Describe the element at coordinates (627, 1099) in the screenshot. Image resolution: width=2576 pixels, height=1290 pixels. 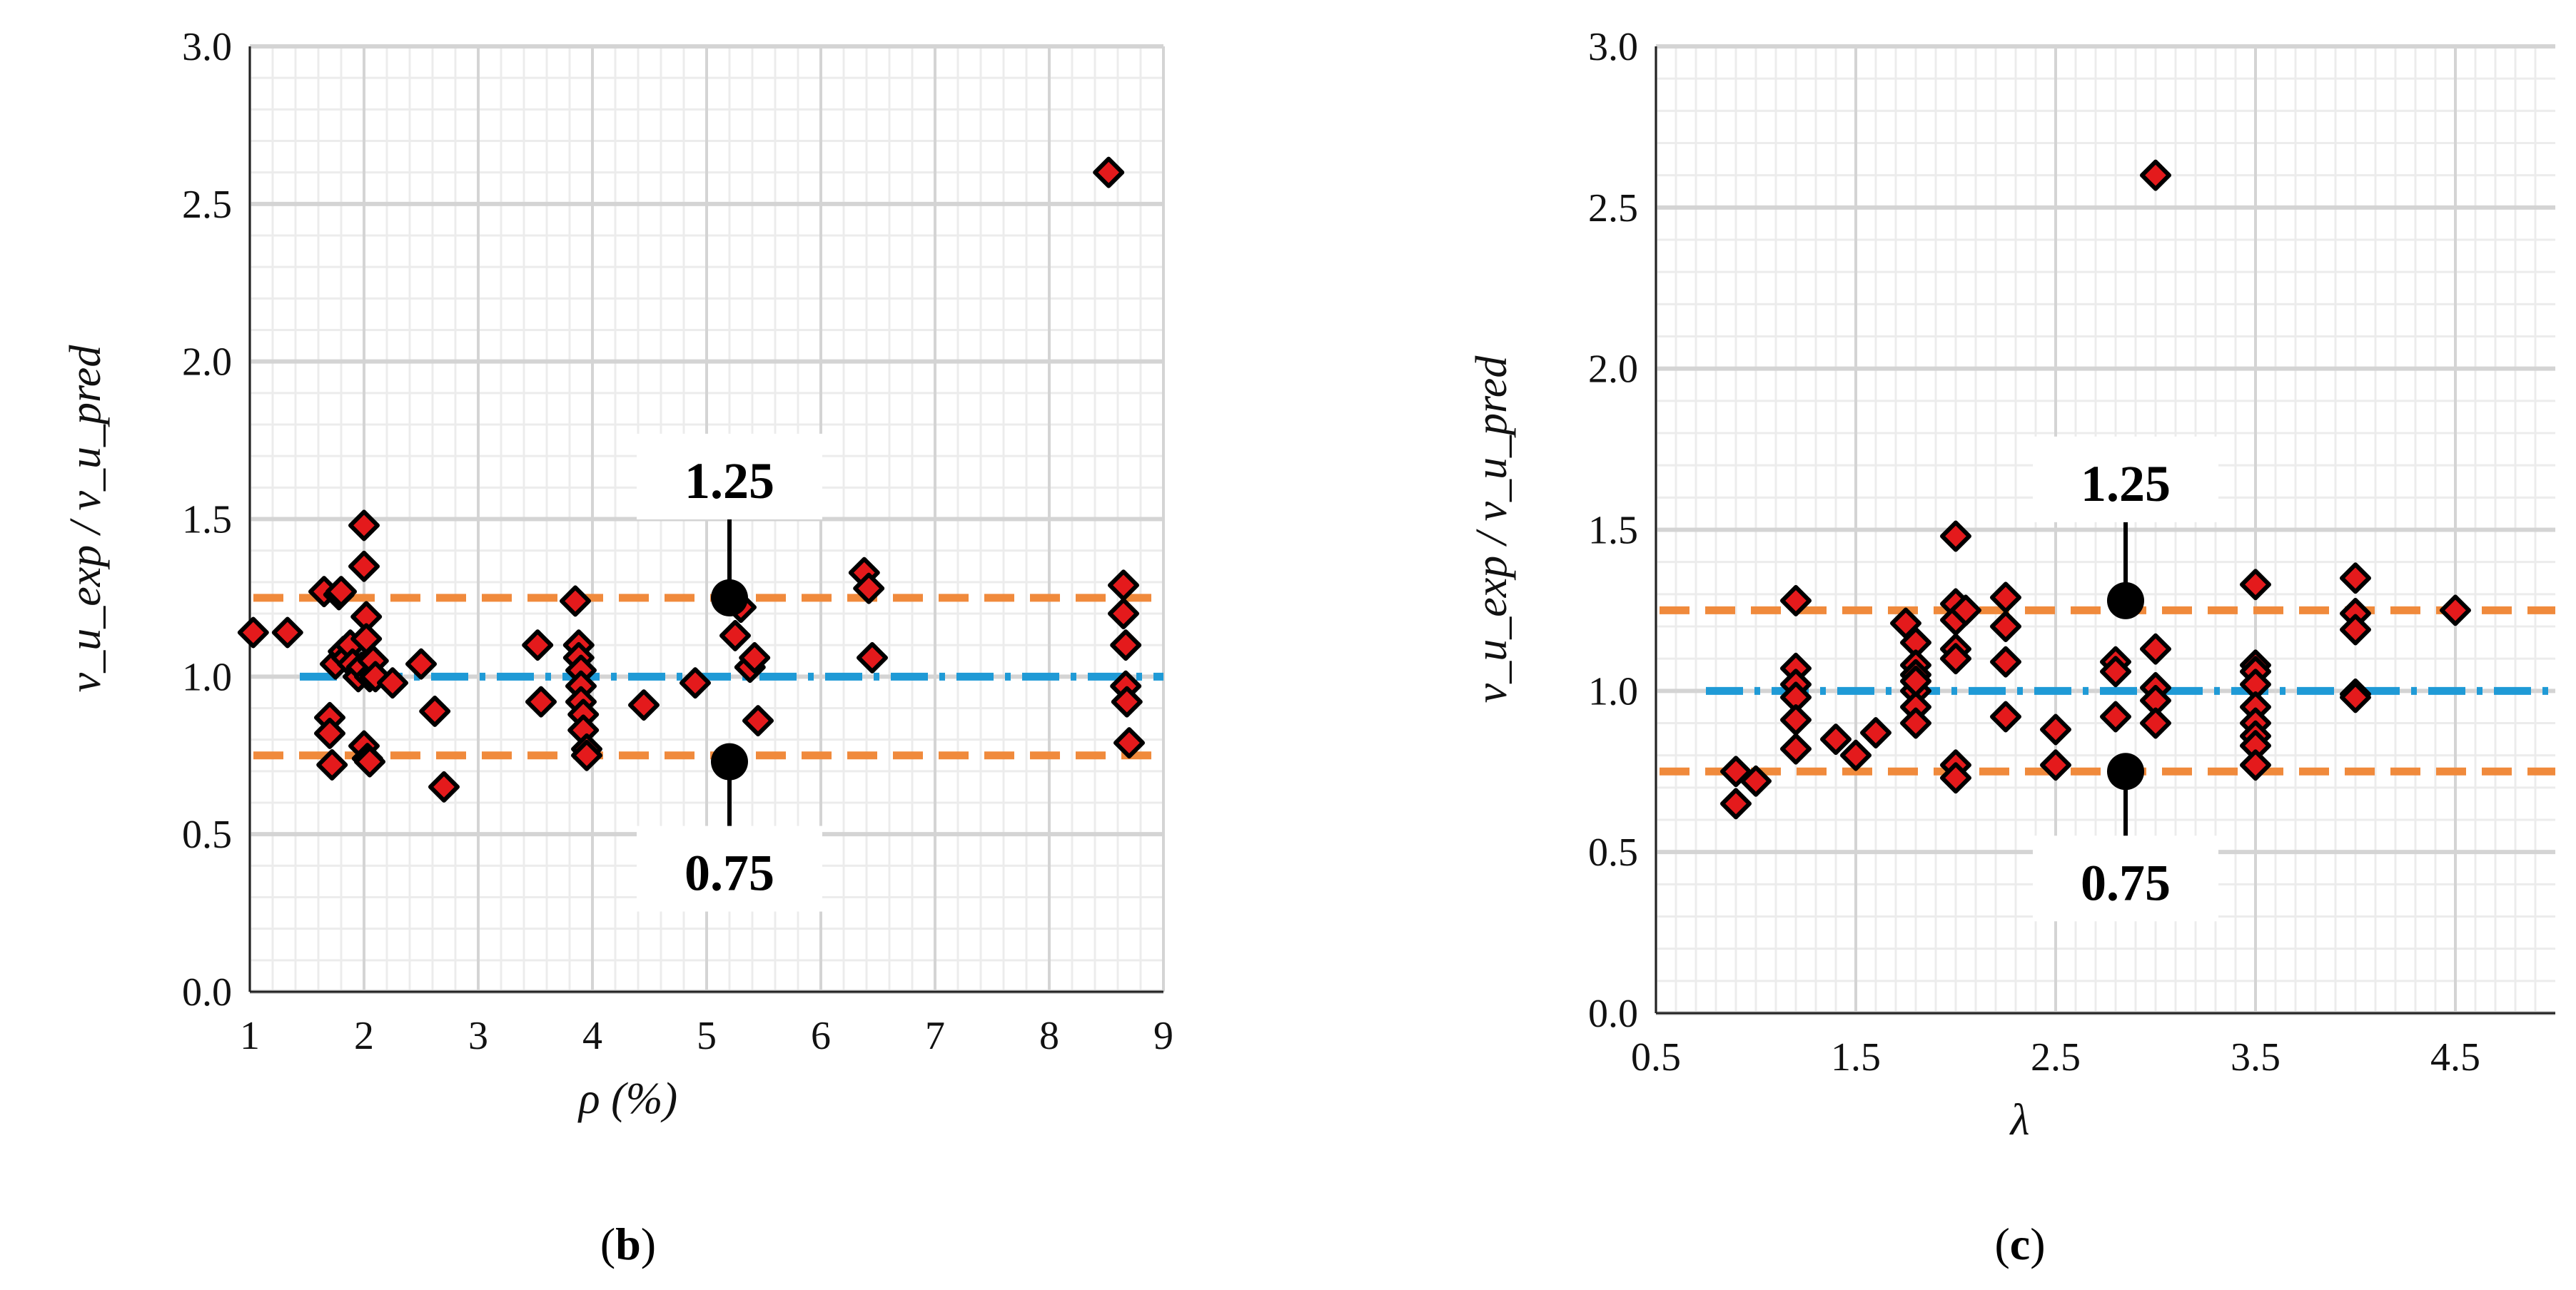
I see `x-axis-title: ρ (%)` at that location.